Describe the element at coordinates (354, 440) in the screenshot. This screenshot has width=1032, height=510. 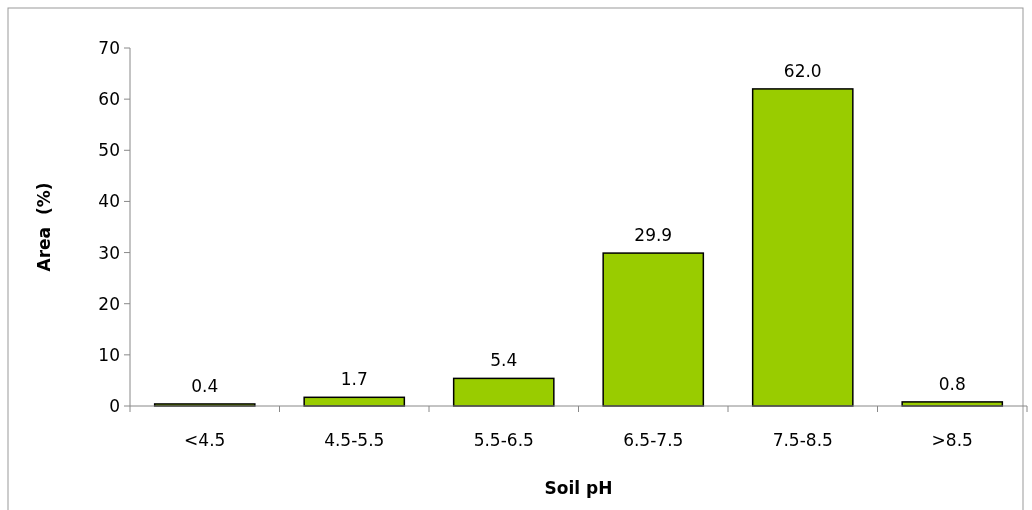
I see `x-tick-label: 4.5-5.5` at that location.